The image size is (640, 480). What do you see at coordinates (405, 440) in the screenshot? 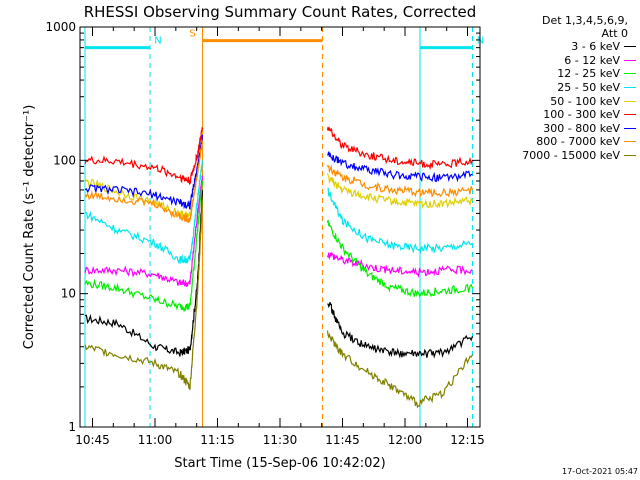
I see `x-tick-label-12:00: 12:00` at bounding box center [405, 440].